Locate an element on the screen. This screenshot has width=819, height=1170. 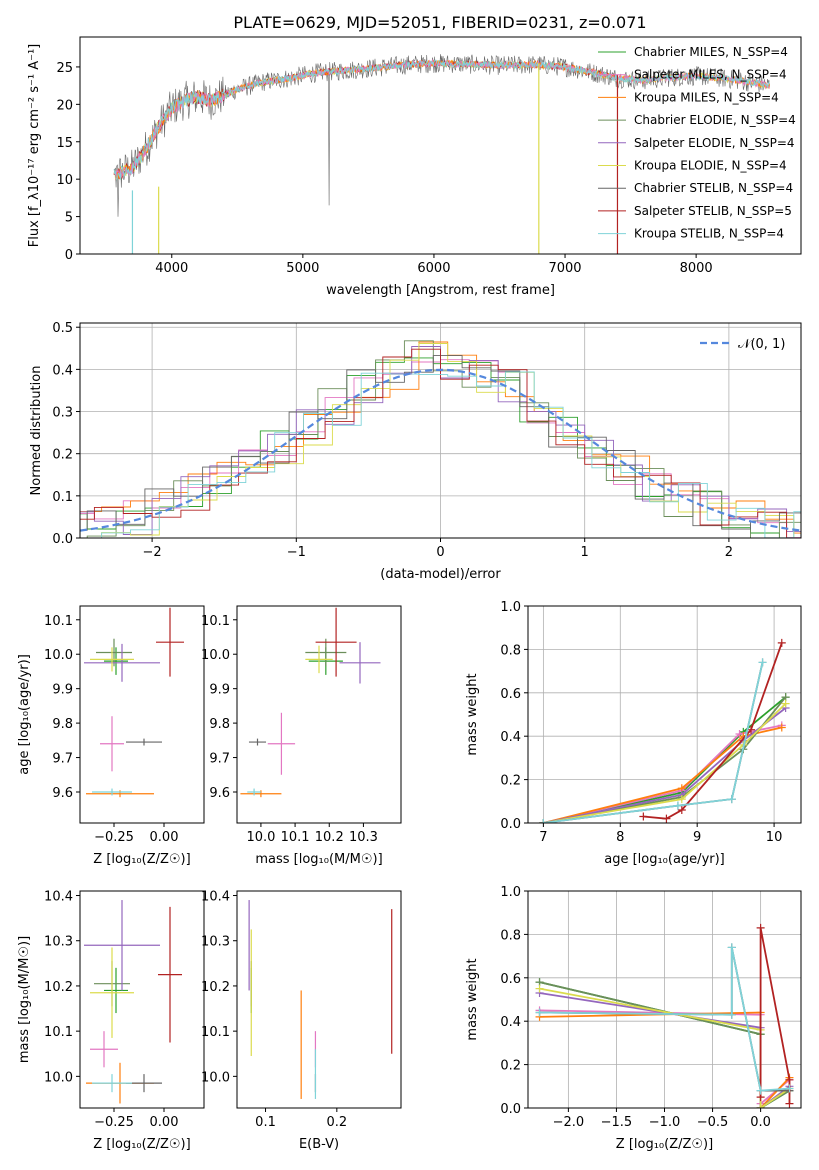
x-tick-label: 10 is located at coordinates (774, 837).